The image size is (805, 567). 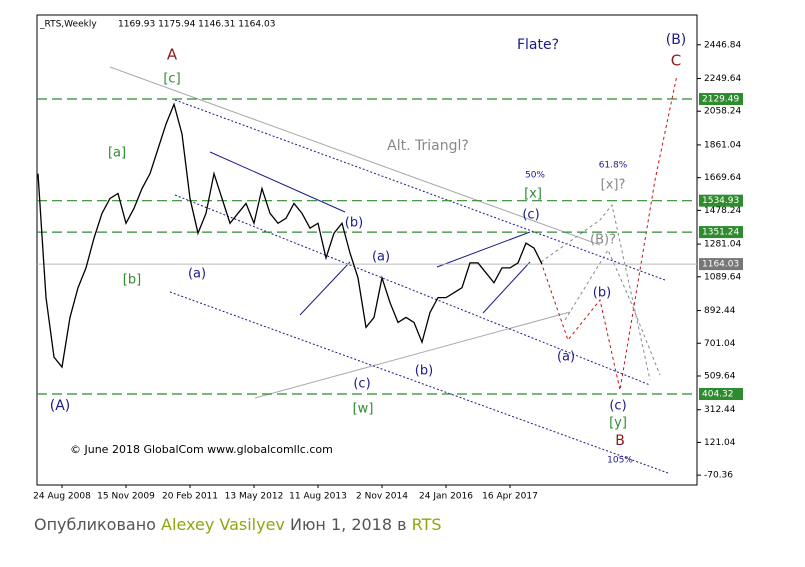 What do you see at coordinates (676, 40) in the screenshot?
I see `wave-label: (B)` at bounding box center [676, 40].